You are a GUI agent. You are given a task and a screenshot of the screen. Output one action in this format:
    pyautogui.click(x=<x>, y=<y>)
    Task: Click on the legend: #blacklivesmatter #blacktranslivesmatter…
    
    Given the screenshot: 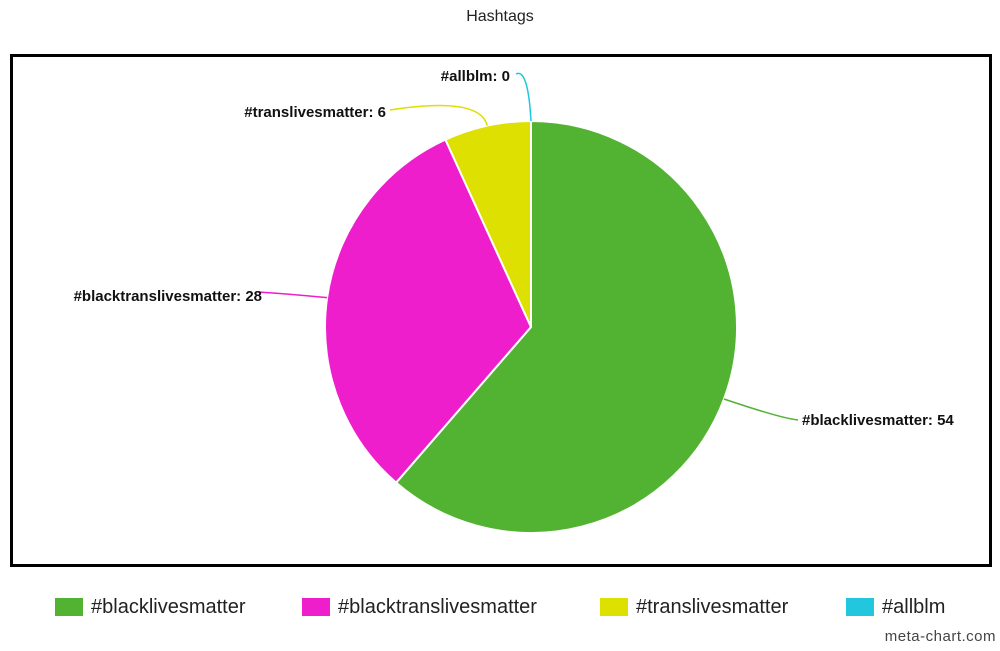 What is the action you would take?
    pyautogui.click(x=500, y=607)
    